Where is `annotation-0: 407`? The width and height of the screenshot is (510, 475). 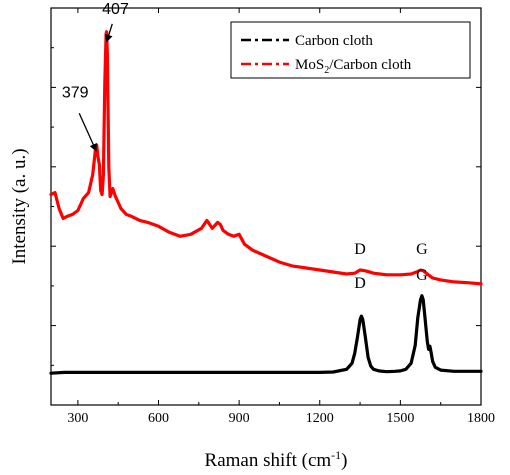 annotation-0: 407 is located at coordinates (115, 9).